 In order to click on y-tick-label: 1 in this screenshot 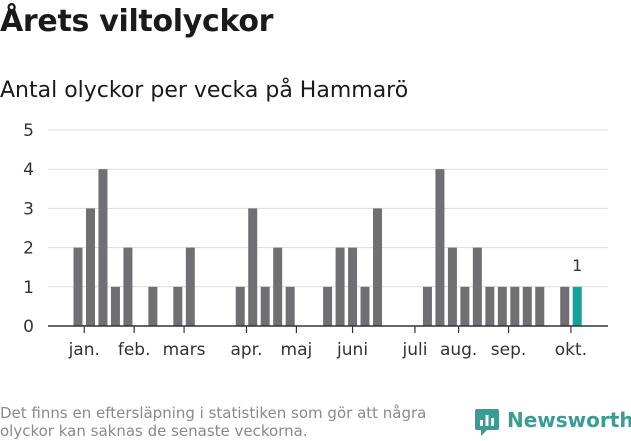, I will do `click(28, 288)`.